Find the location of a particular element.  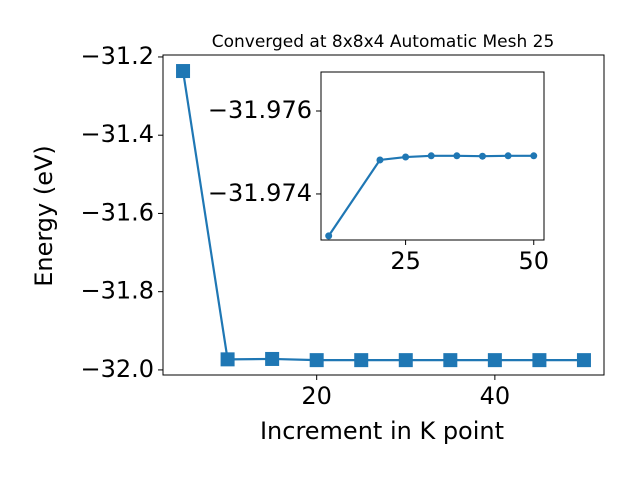

x-tick-label: 50 is located at coordinates (533, 261).